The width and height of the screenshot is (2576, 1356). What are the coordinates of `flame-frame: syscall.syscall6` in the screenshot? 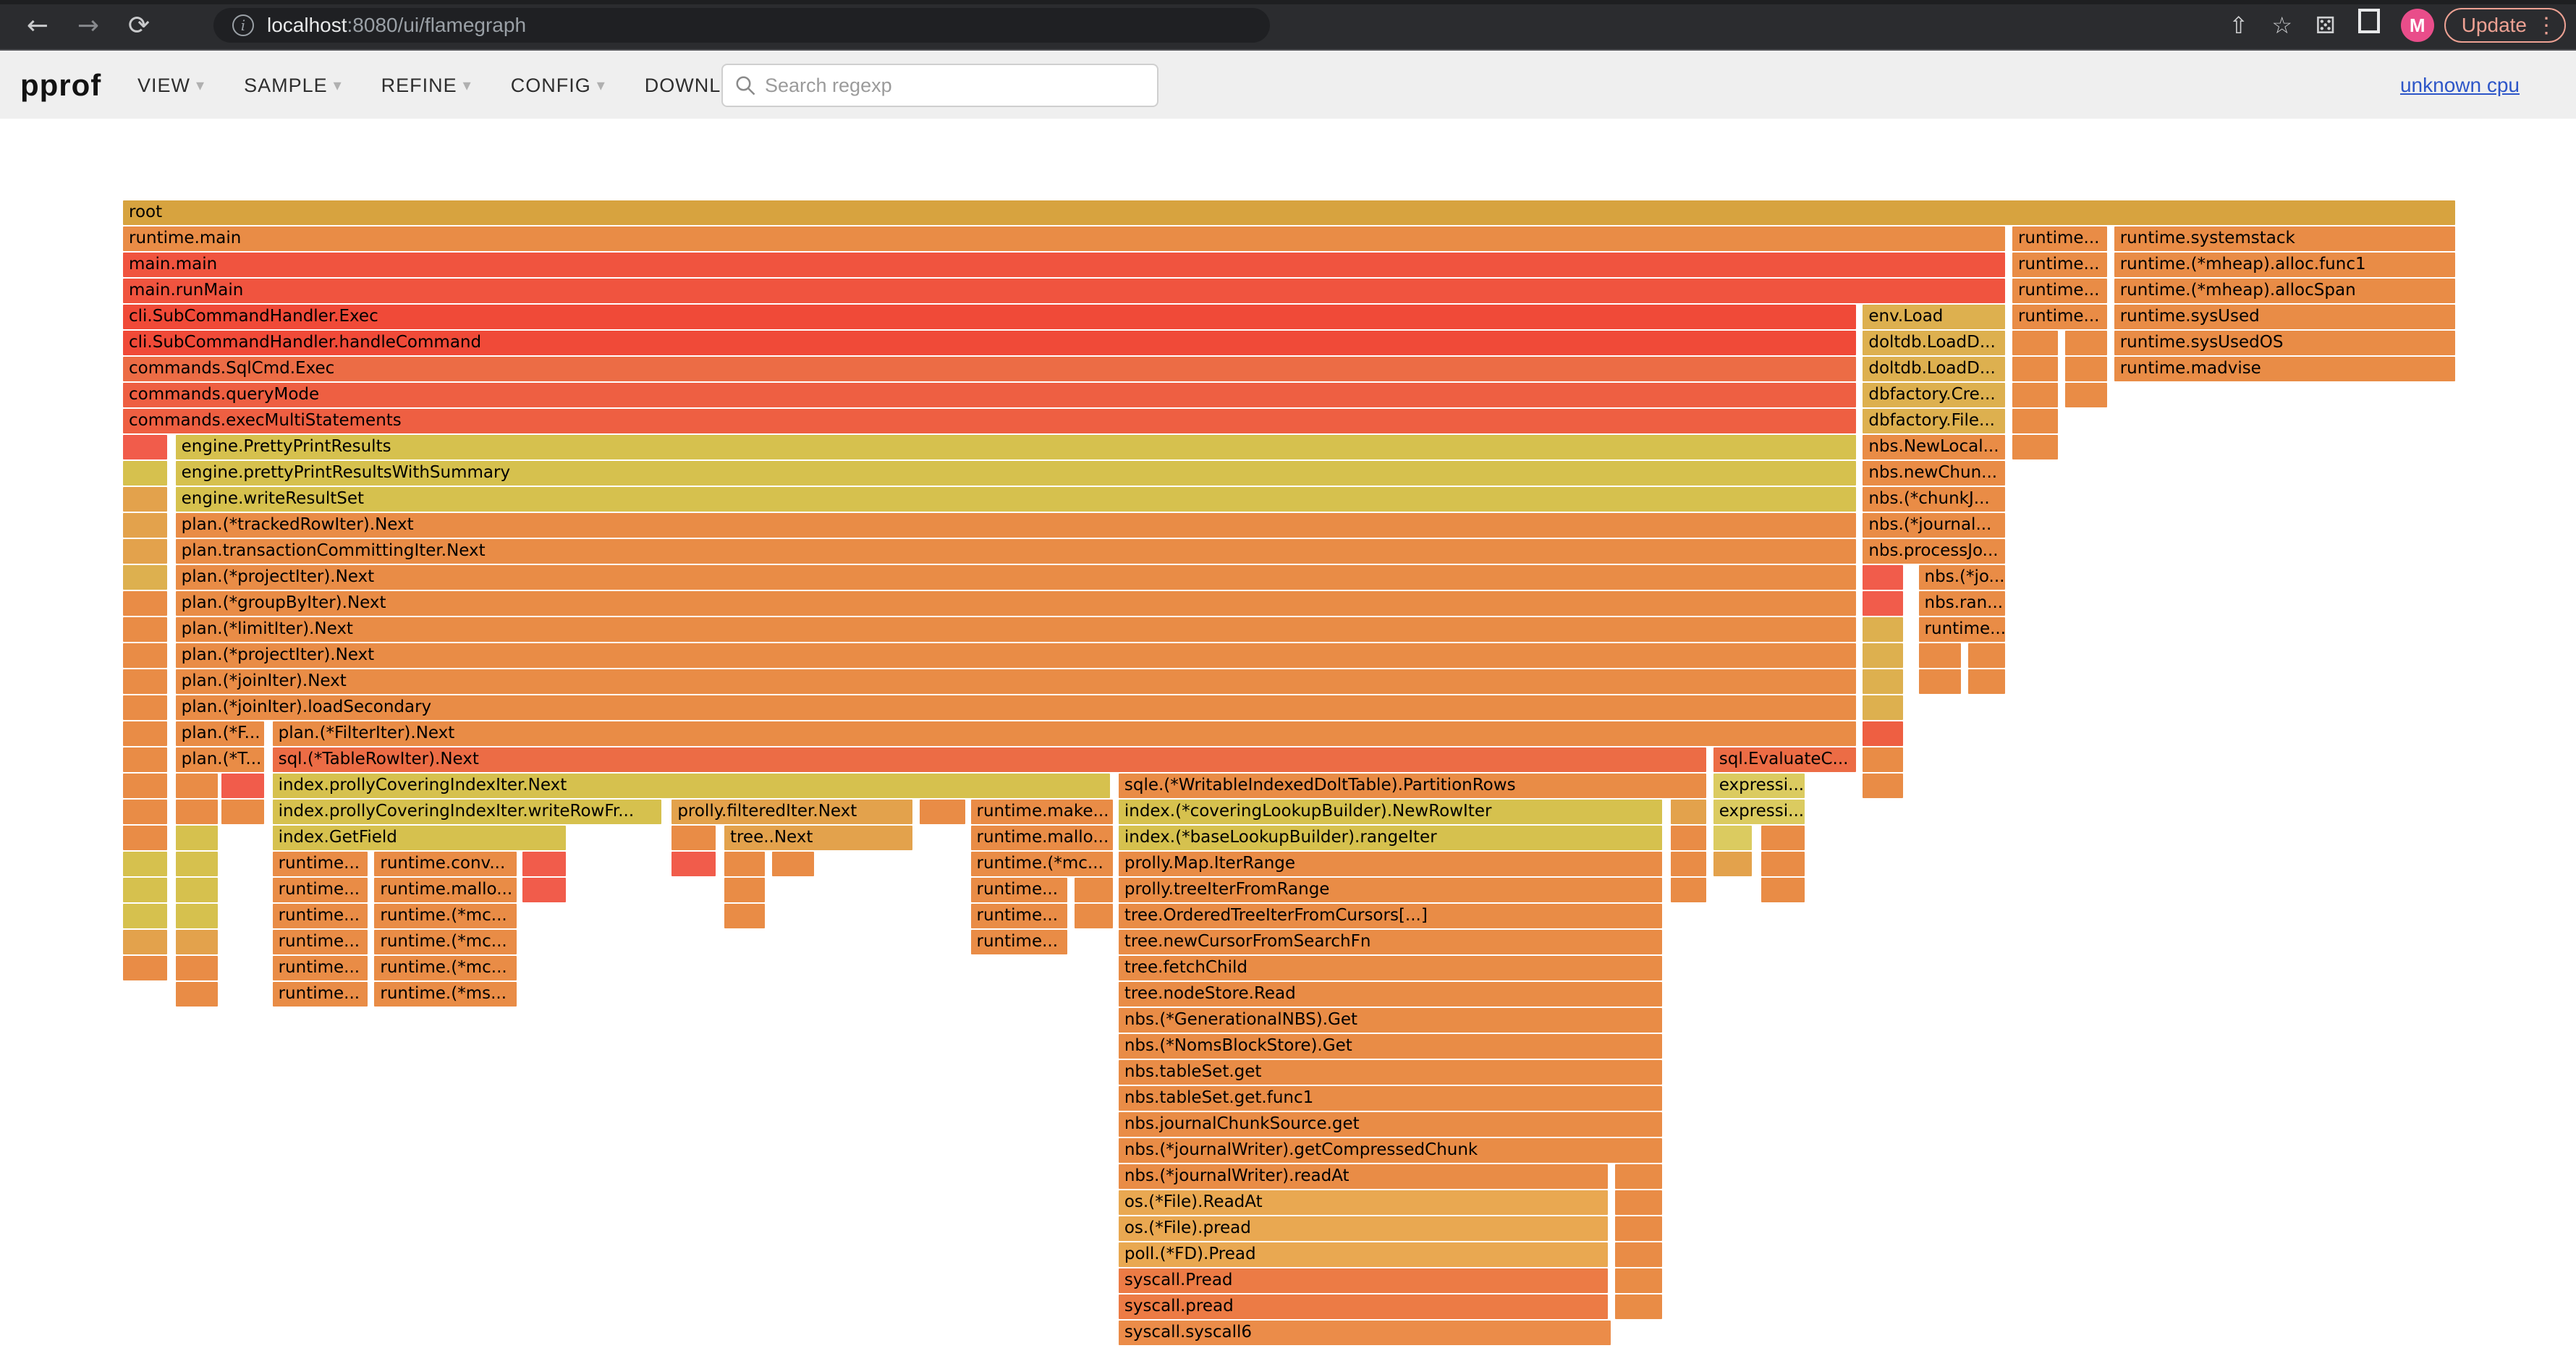 It's located at (1364, 1333).